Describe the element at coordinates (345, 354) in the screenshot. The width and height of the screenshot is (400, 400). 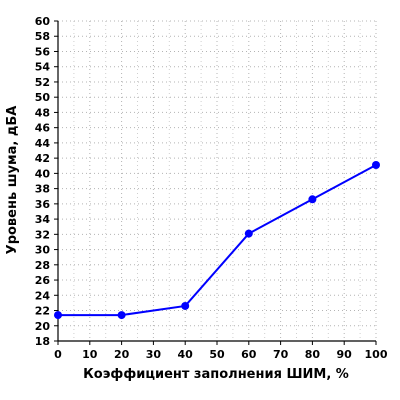
I see `x-tick-label: 90` at that location.